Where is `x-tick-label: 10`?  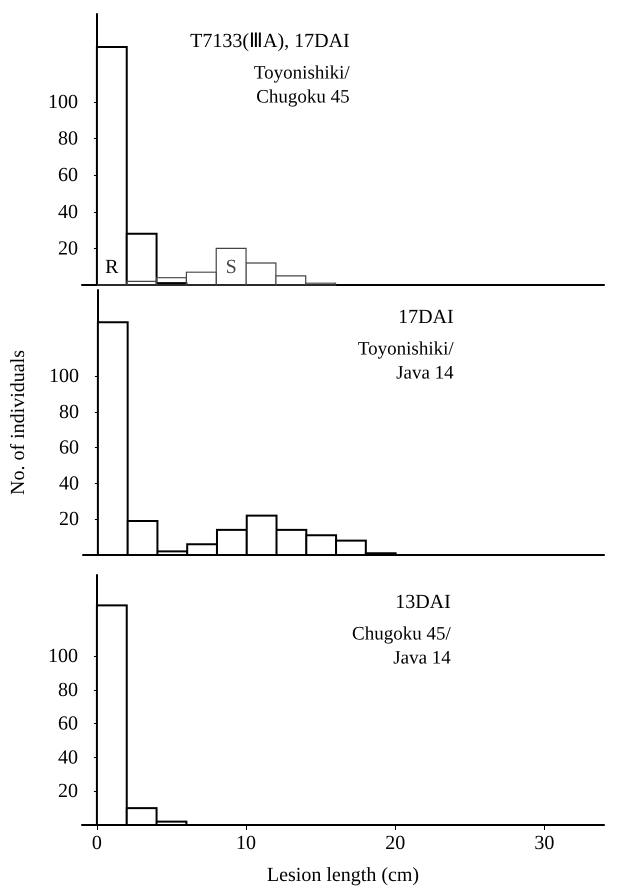
x-tick-label: 10 is located at coordinates (246, 843).